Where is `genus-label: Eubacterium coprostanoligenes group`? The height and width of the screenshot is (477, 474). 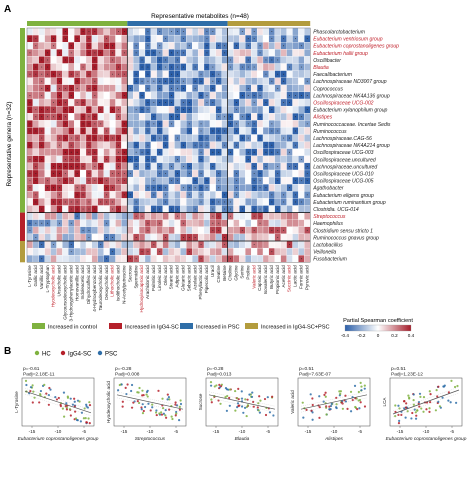
genus-label: Eubacterium coprostanoligenes group is located at coordinates (356, 47).